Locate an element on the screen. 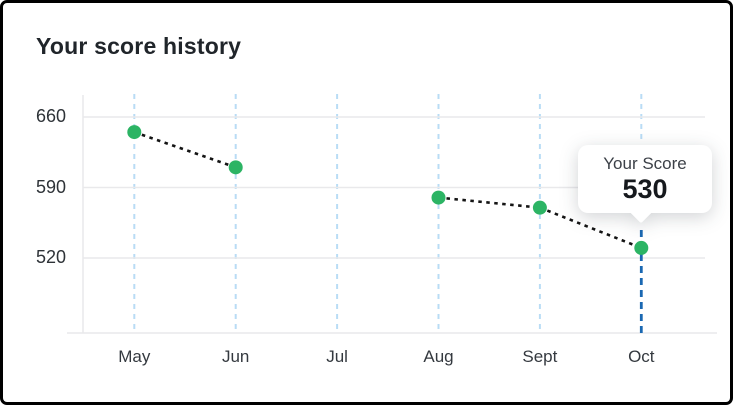 The width and height of the screenshot is (733, 405). tooltip-label: Your Score is located at coordinates (645, 164).